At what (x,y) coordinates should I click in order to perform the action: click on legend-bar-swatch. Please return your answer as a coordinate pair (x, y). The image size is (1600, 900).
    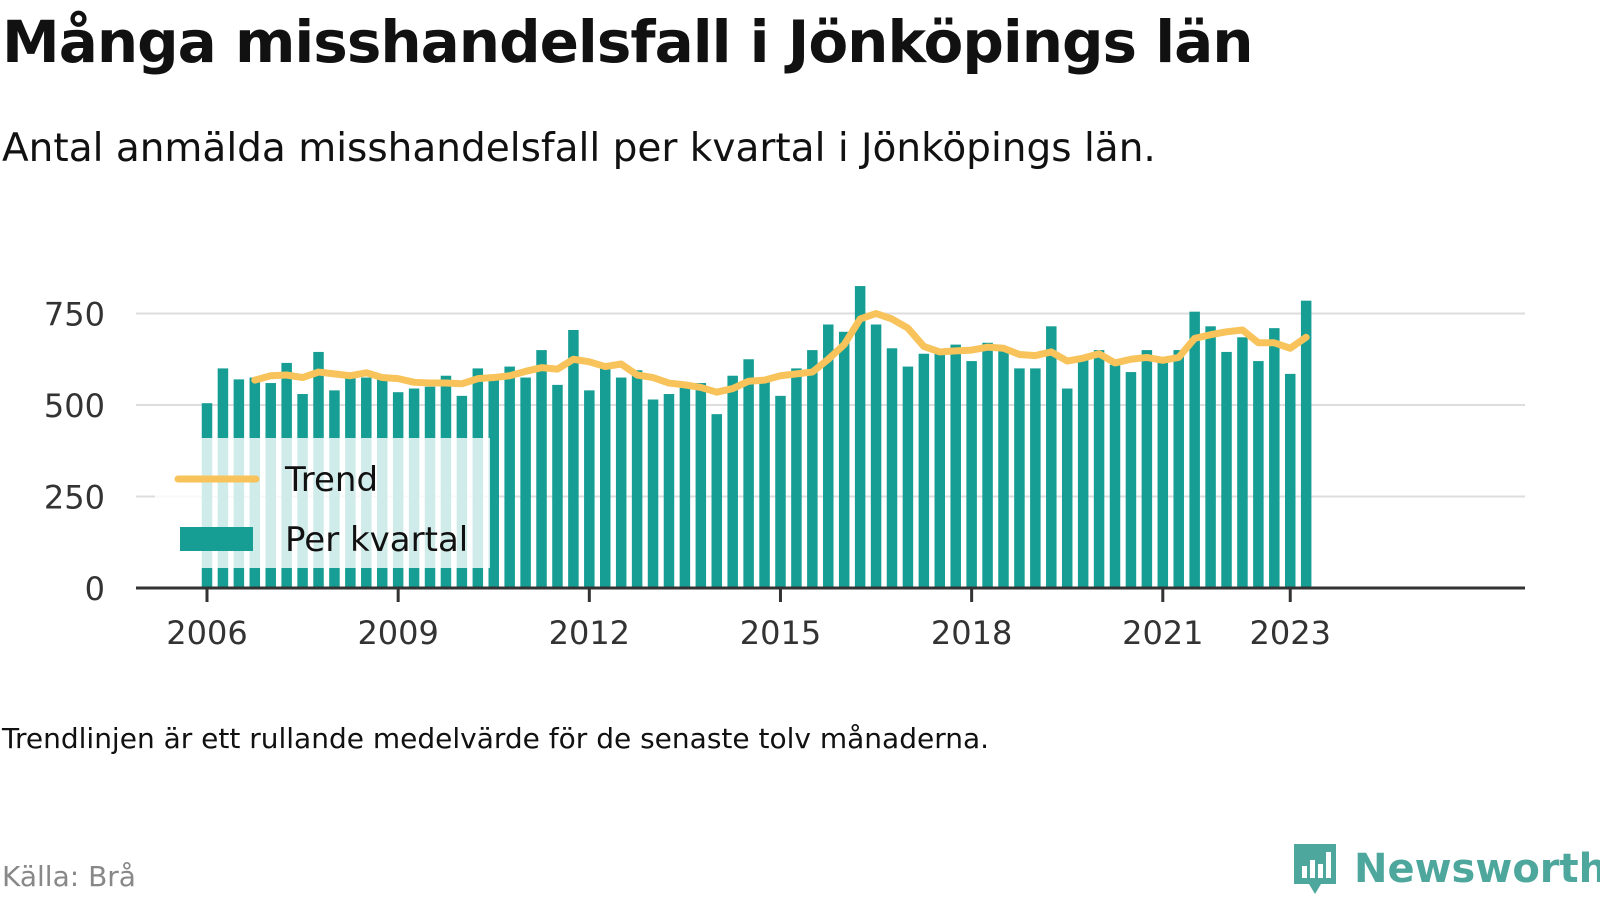
    Looking at the image, I should click on (216, 539).